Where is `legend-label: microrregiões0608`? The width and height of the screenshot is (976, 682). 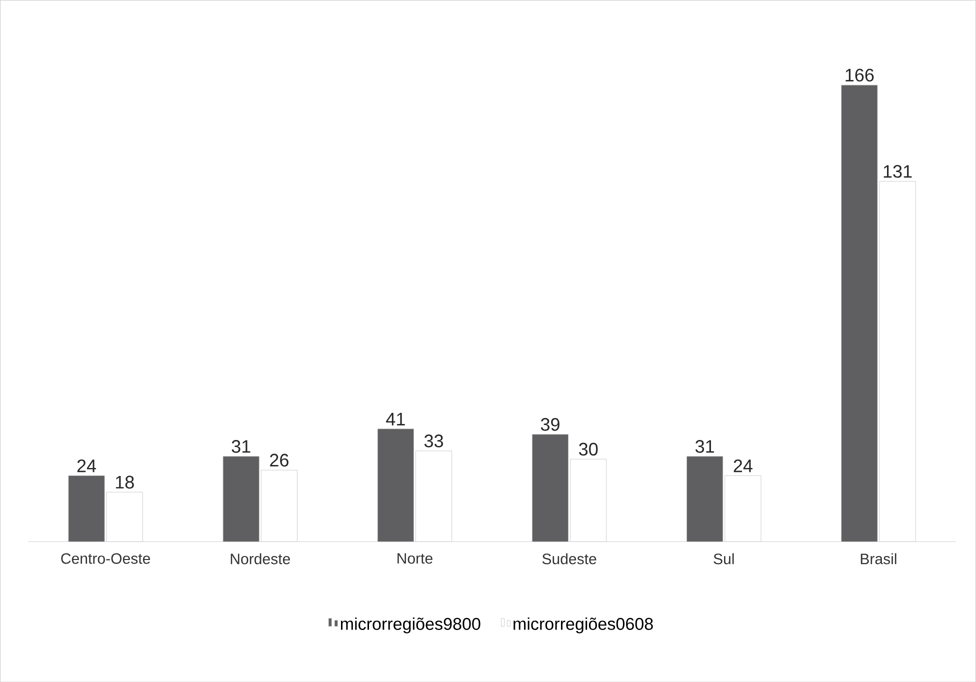
legend-label: microrregiões0608 is located at coordinates (583, 625).